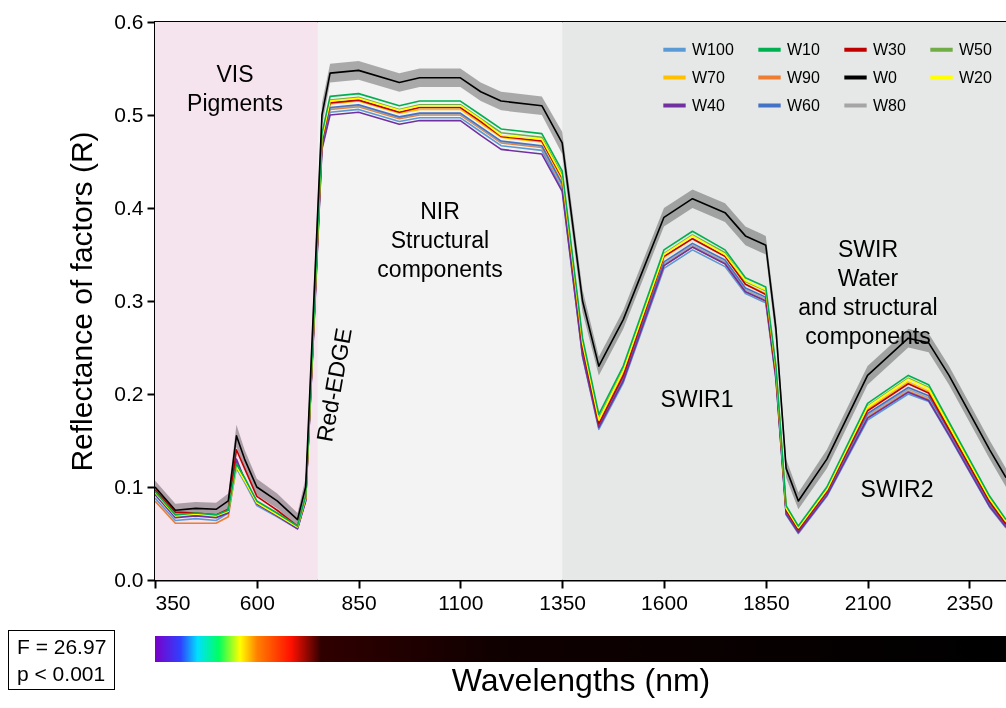  Describe the element at coordinates (62, 660) in the screenshot. I see `text: F = 26.97 p < 0.001` at that location.